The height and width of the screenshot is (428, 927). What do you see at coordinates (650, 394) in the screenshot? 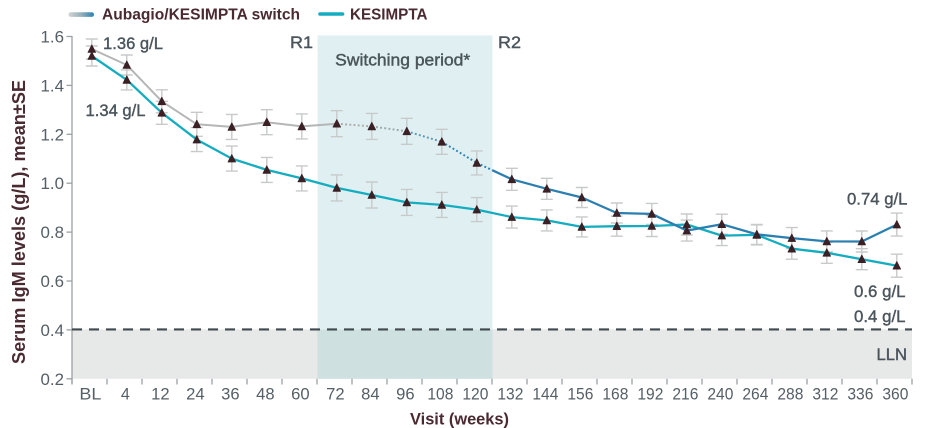
I see `svg-text: 192` at bounding box center [650, 394].